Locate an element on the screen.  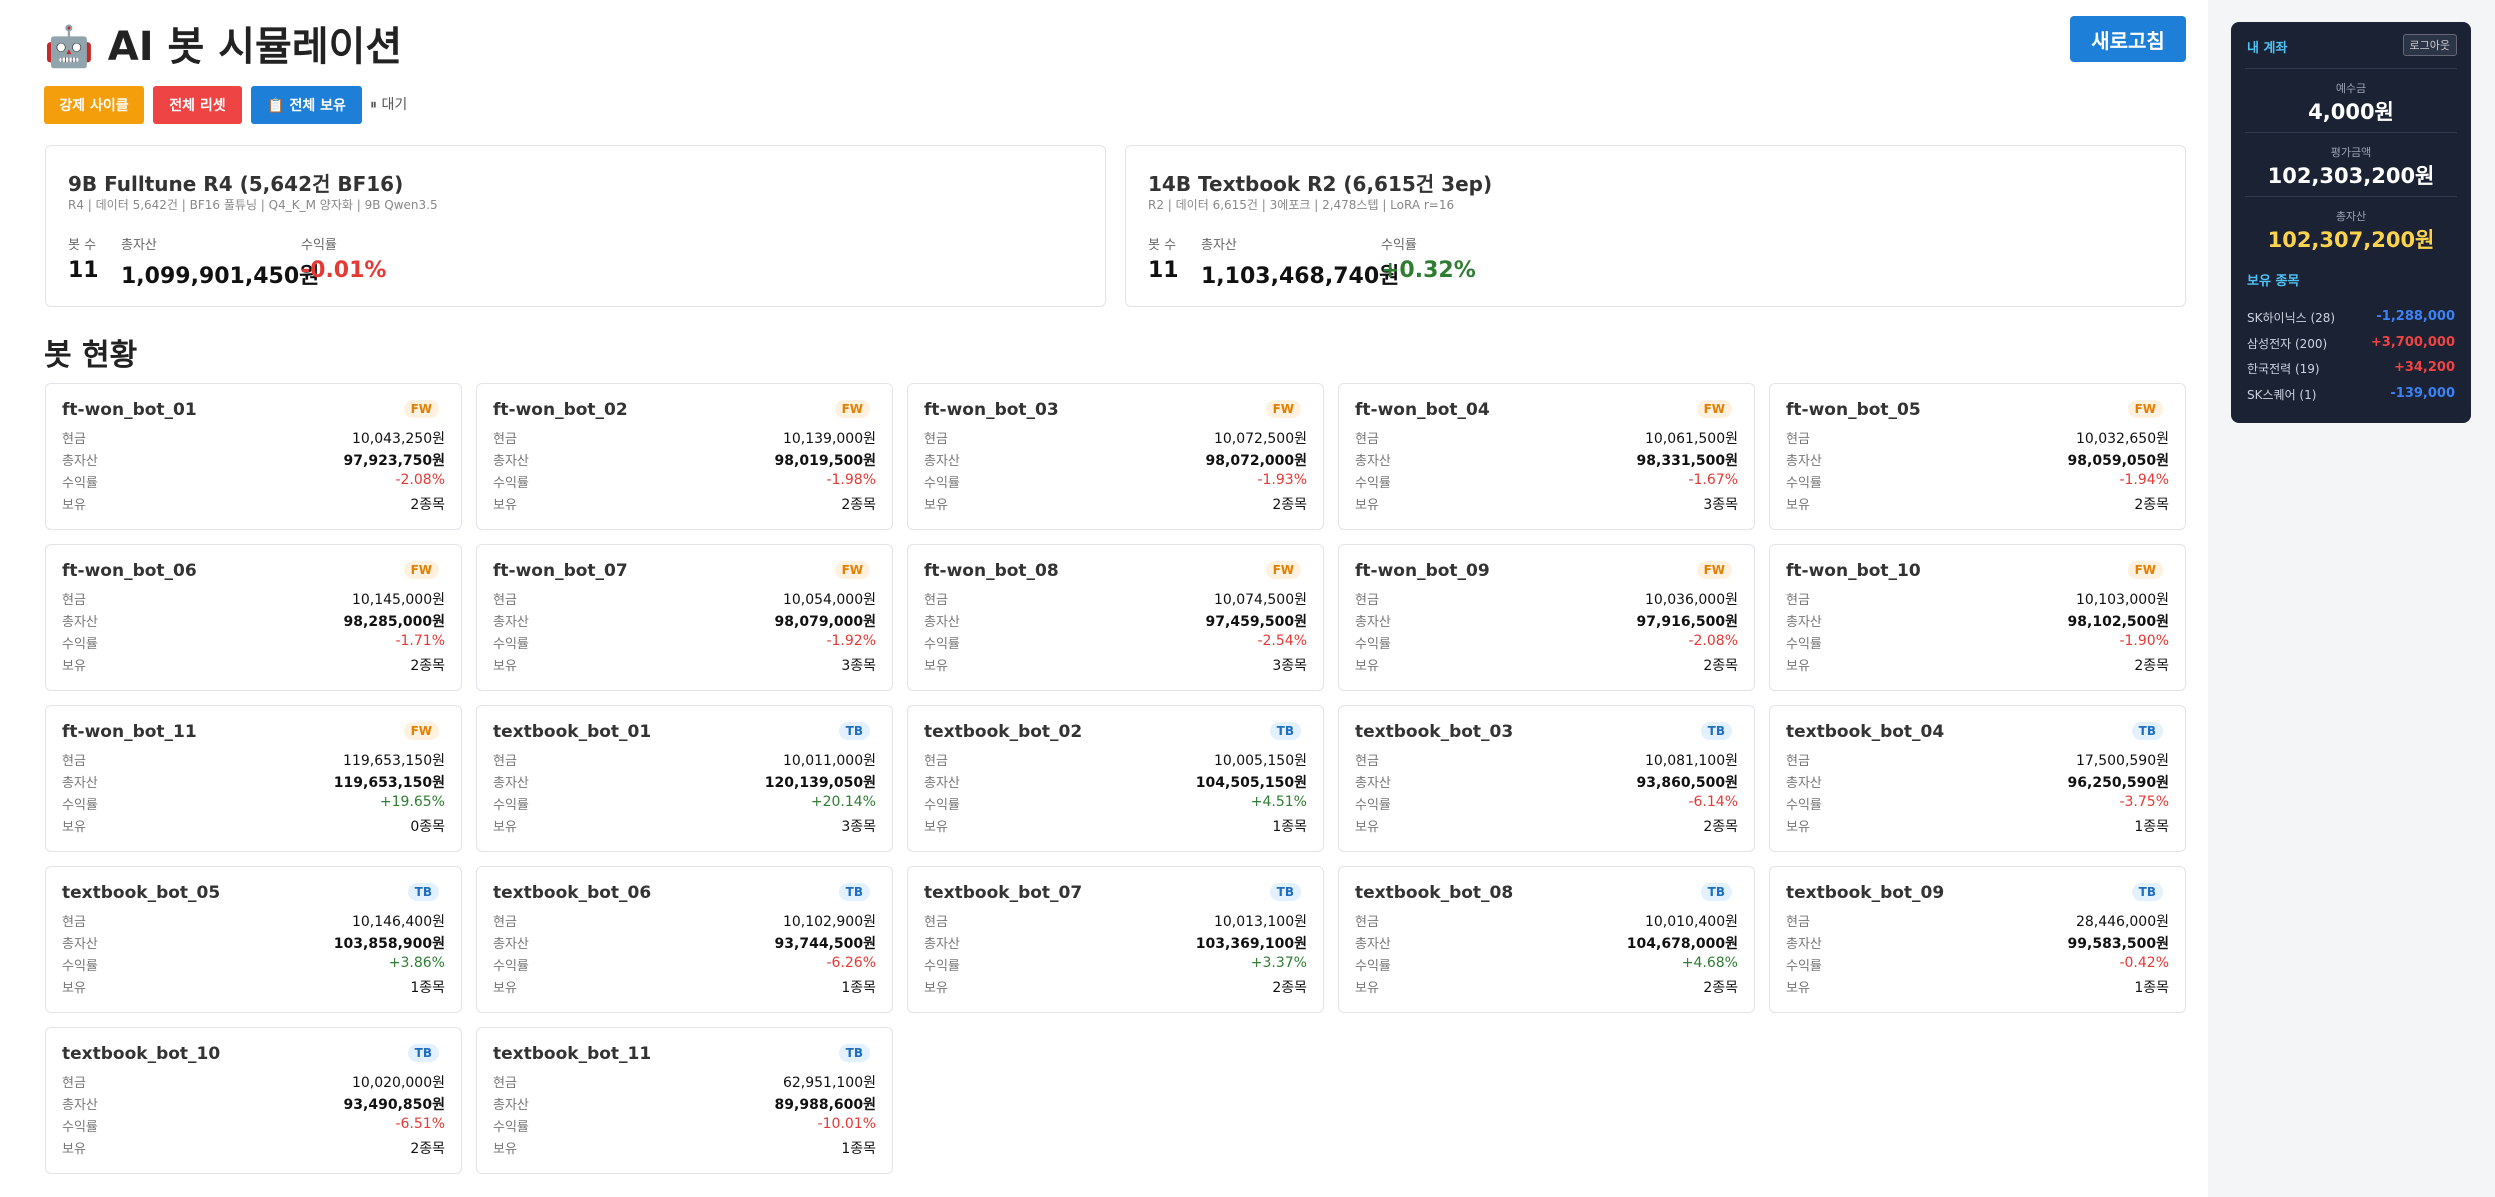
account-label: 평가금액 is located at coordinates (2351, 152).